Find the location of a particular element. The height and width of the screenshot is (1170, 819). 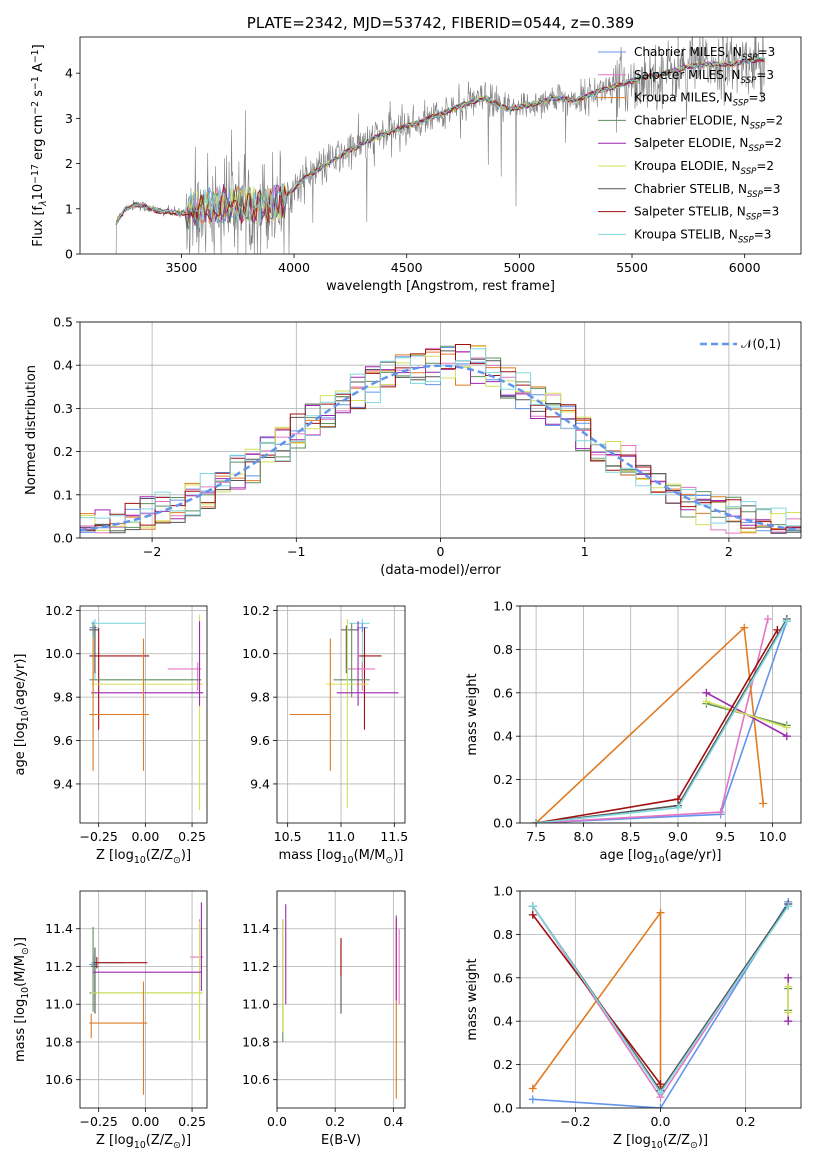

legend-label: Chabrier STELIB, NSSP=3 is located at coordinates (707, 191).